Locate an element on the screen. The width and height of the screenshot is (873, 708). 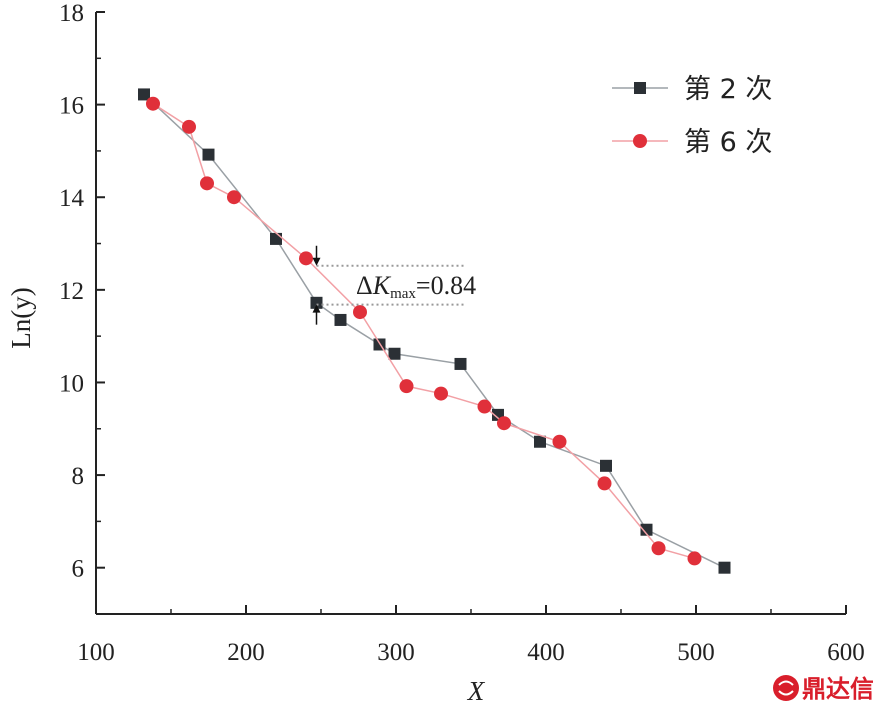
watermark-text: 鼎达信 is located at coordinates (837, 689).